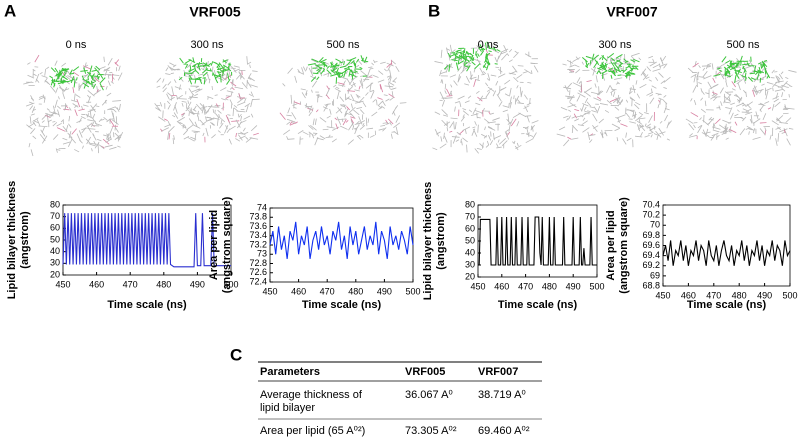 The width and height of the screenshot is (798, 443). Describe the element at coordinates (537, 241) in the screenshot. I see `data-line` at that location.